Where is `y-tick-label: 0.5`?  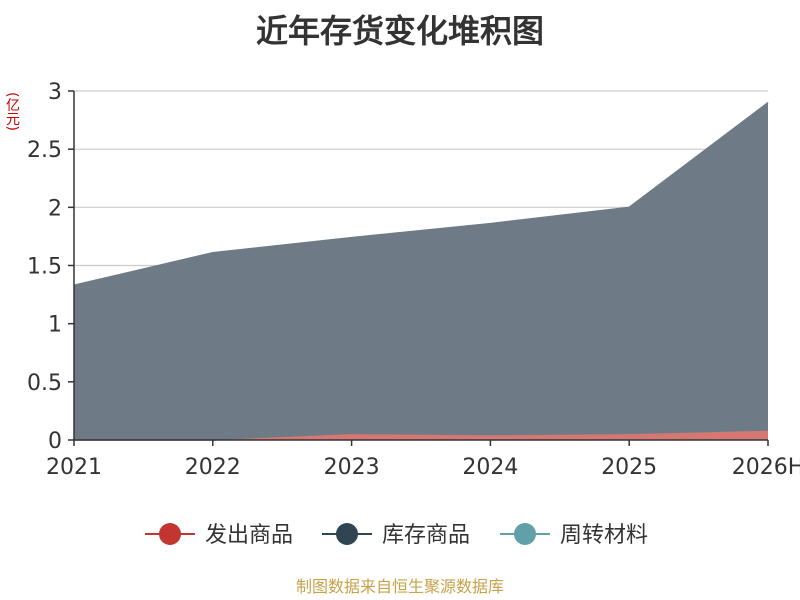 y-tick-label: 0.5 is located at coordinates (44, 383).